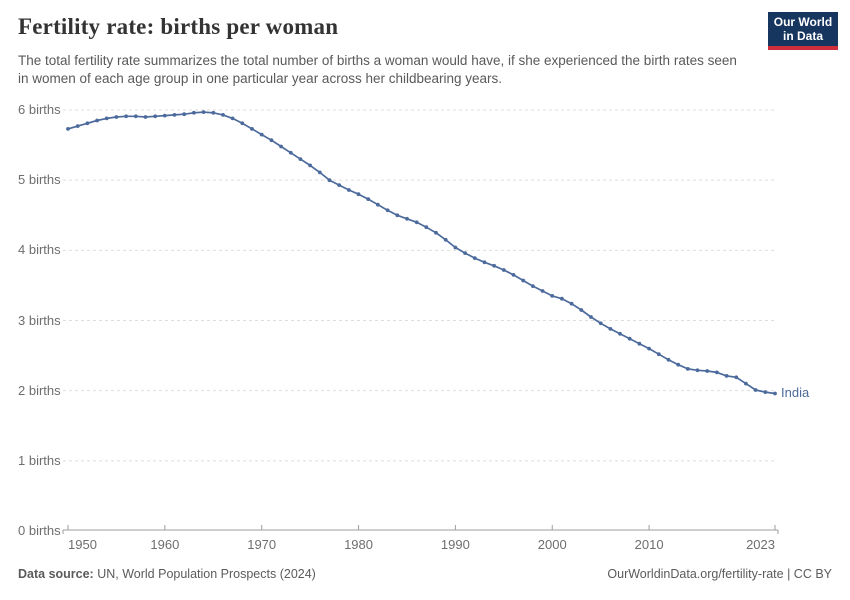 The image size is (850, 600). What do you see at coordinates (262, 544) in the screenshot?
I see `x-tick-label: 1970` at bounding box center [262, 544].